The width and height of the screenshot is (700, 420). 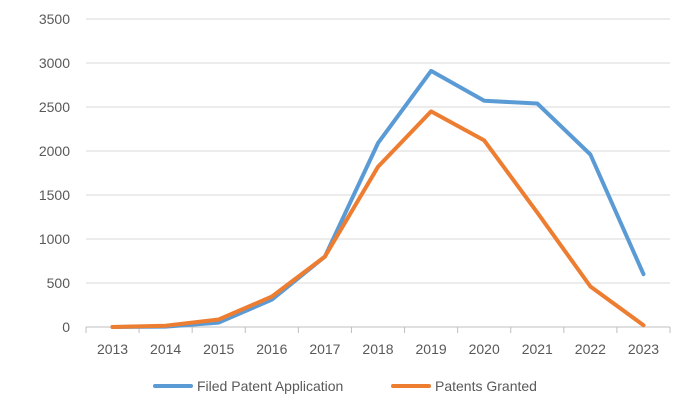 I want to click on y-tick-label: 3500, so click(x=54, y=19).